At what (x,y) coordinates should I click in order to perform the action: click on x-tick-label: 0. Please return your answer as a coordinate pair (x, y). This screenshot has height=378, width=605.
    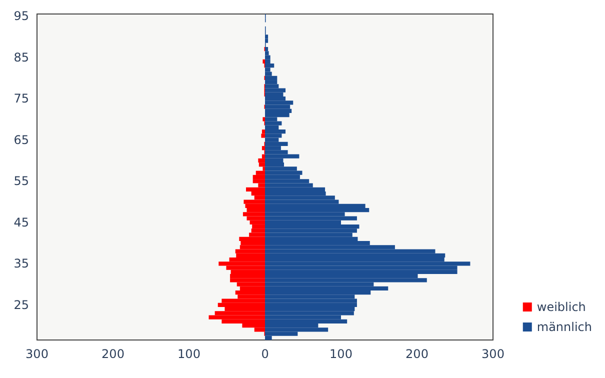
    Looking at the image, I should click on (265, 354).